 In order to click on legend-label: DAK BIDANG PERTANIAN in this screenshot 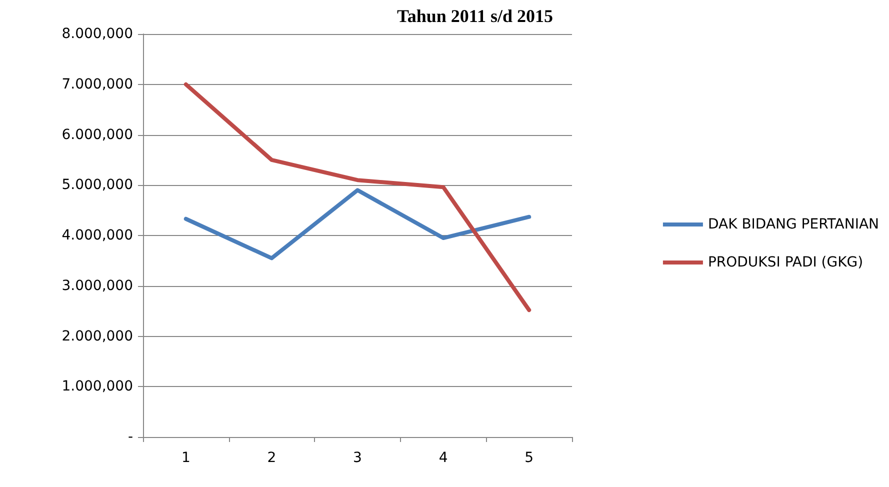, I will do `click(794, 224)`.